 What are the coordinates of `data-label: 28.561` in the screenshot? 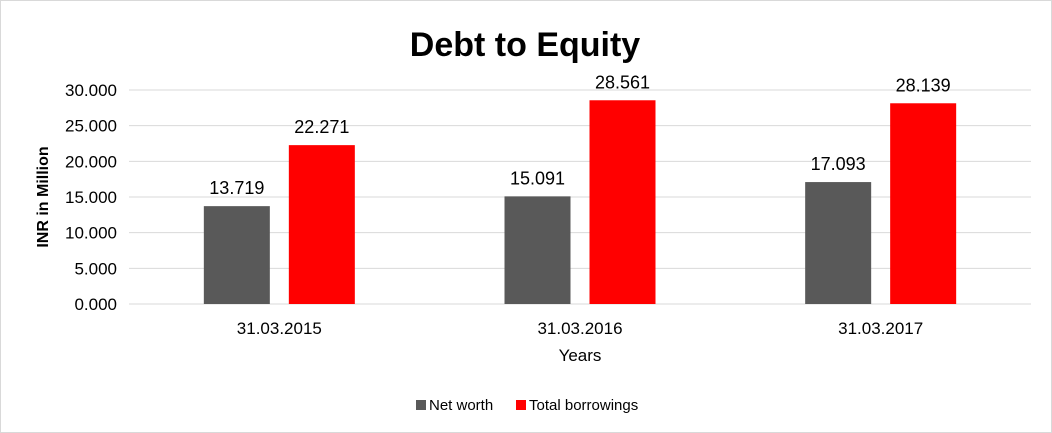 It's located at (622, 82).